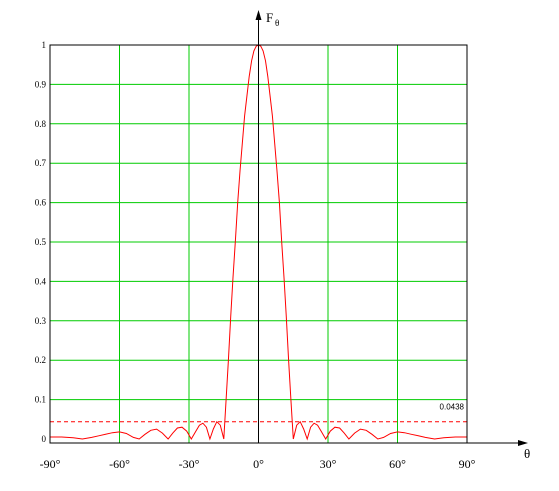 Image resolution: width=559 pixels, height=491 pixels. Describe the element at coordinates (40, 400) in the screenshot. I see `y-tick-label: 0.1` at that location.